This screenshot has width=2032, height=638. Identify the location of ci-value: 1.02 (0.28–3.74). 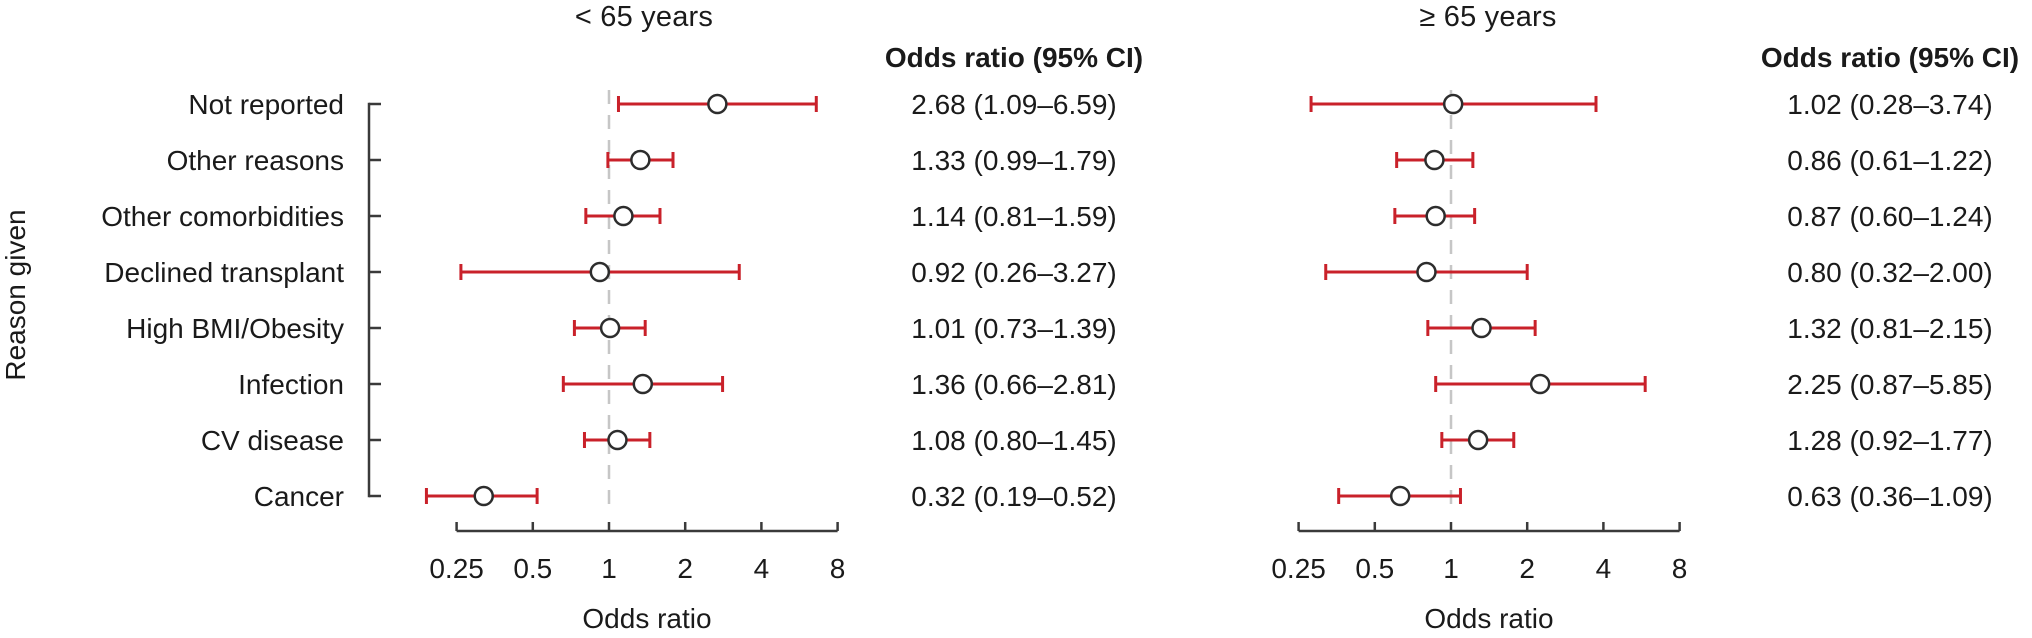
(1890, 104).